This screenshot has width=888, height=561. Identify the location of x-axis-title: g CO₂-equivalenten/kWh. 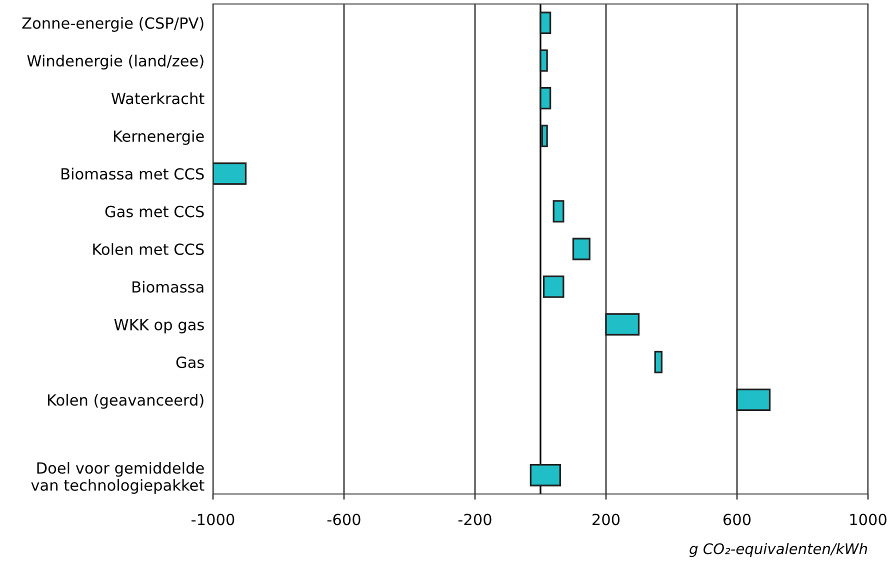
(778, 550).